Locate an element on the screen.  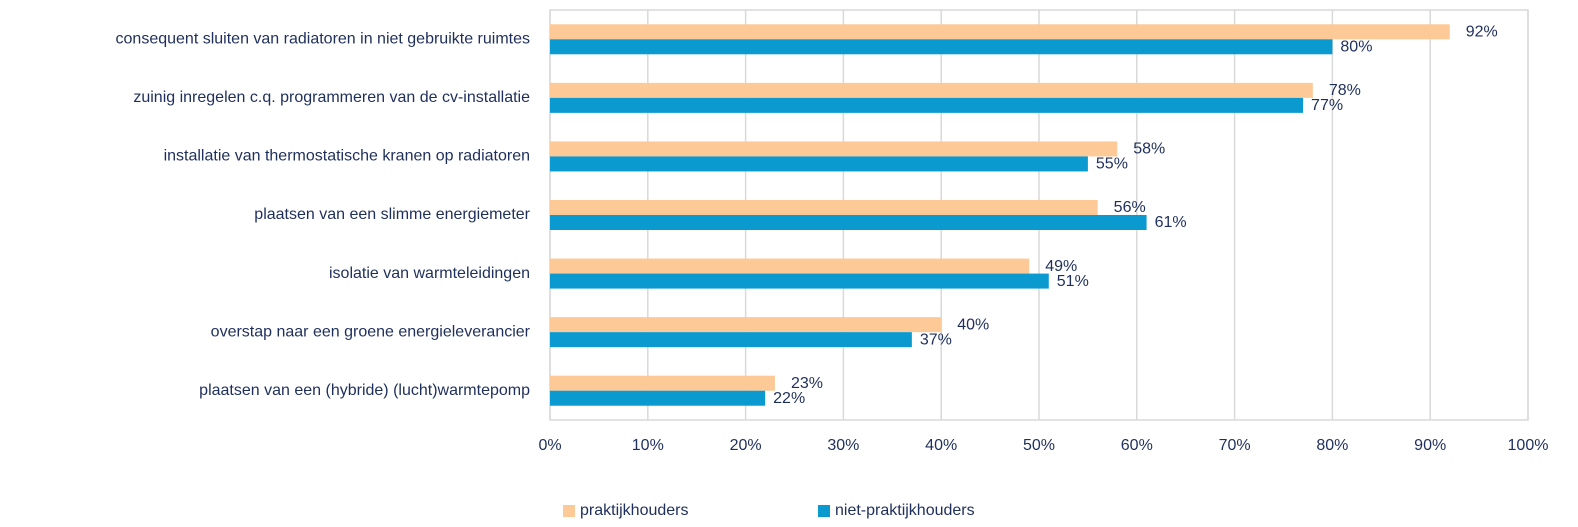
x-tick-label: 70% is located at coordinates (1235, 445).